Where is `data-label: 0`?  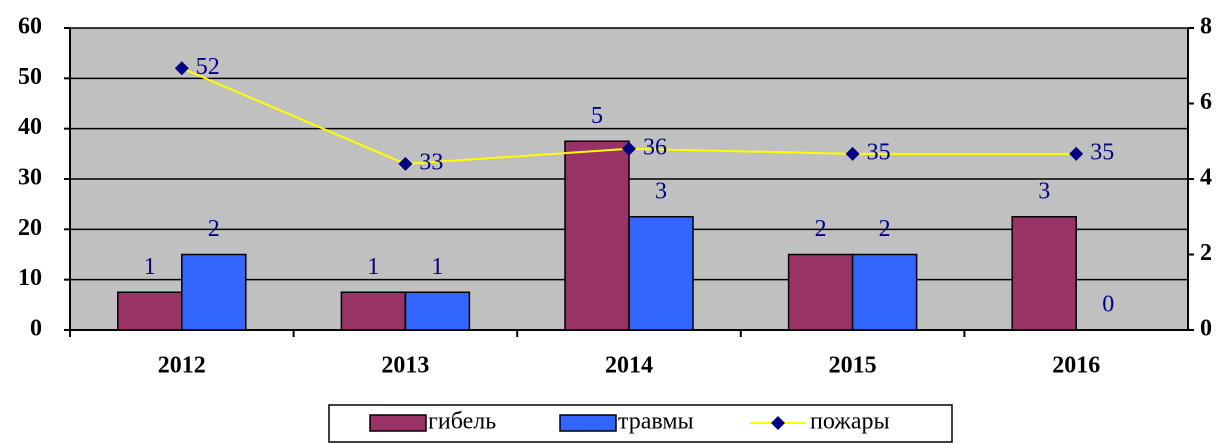
data-label: 0 is located at coordinates (1108, 305).